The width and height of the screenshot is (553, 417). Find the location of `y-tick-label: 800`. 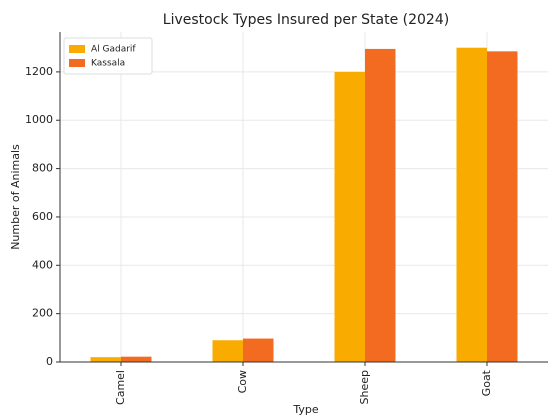

y-tick-label: 800 is located at coordinates (42, 168).